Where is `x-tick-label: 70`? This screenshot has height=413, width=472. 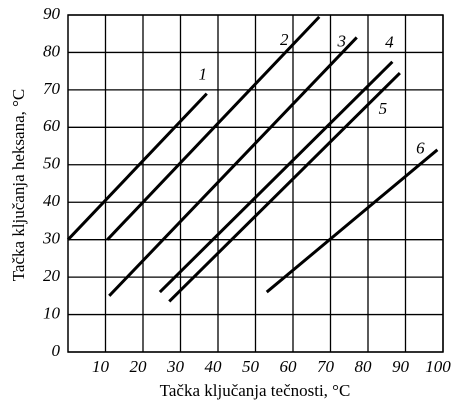
x-tick-label: 70 is located at coordinates (326, 366).